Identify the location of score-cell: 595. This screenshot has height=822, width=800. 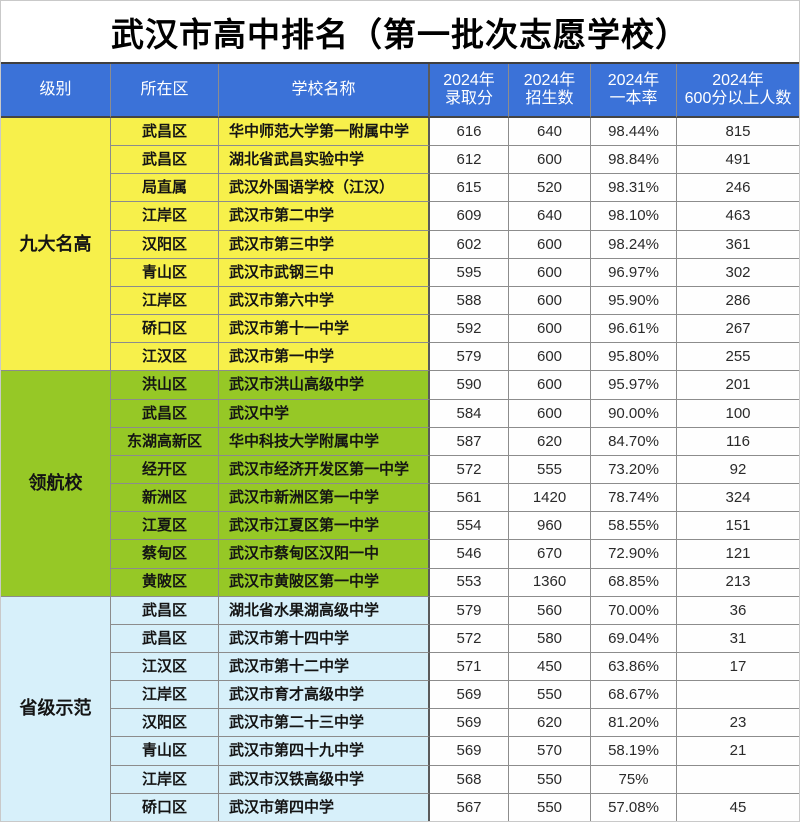
(469, 272).